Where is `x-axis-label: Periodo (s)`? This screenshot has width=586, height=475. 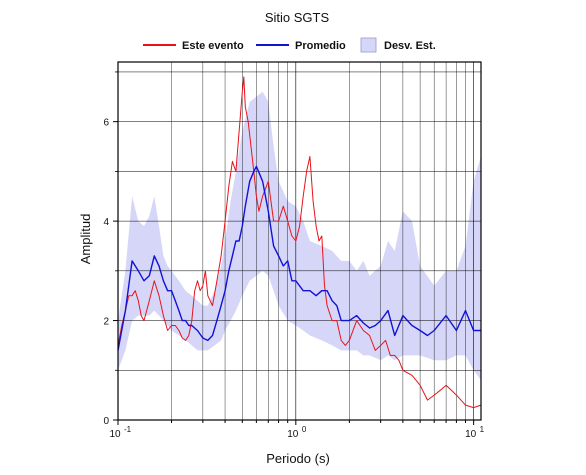 x-axis-label: Periodo (s) is located at coordinates (298, 458).